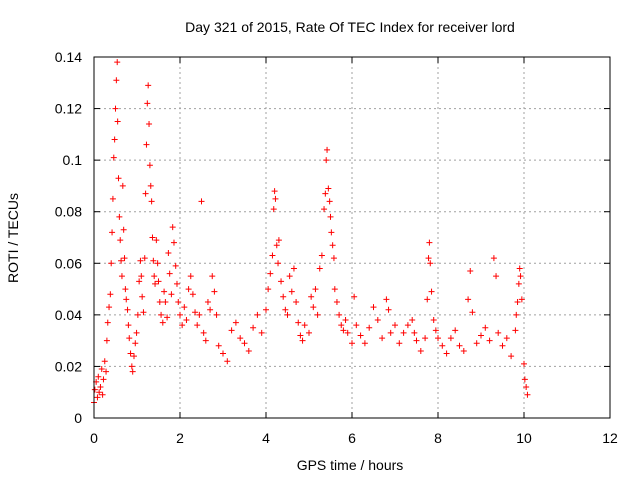  Describe the element at coordinates (438, 438) in the screenshot. I see `x-tick-label: 8` at that location.